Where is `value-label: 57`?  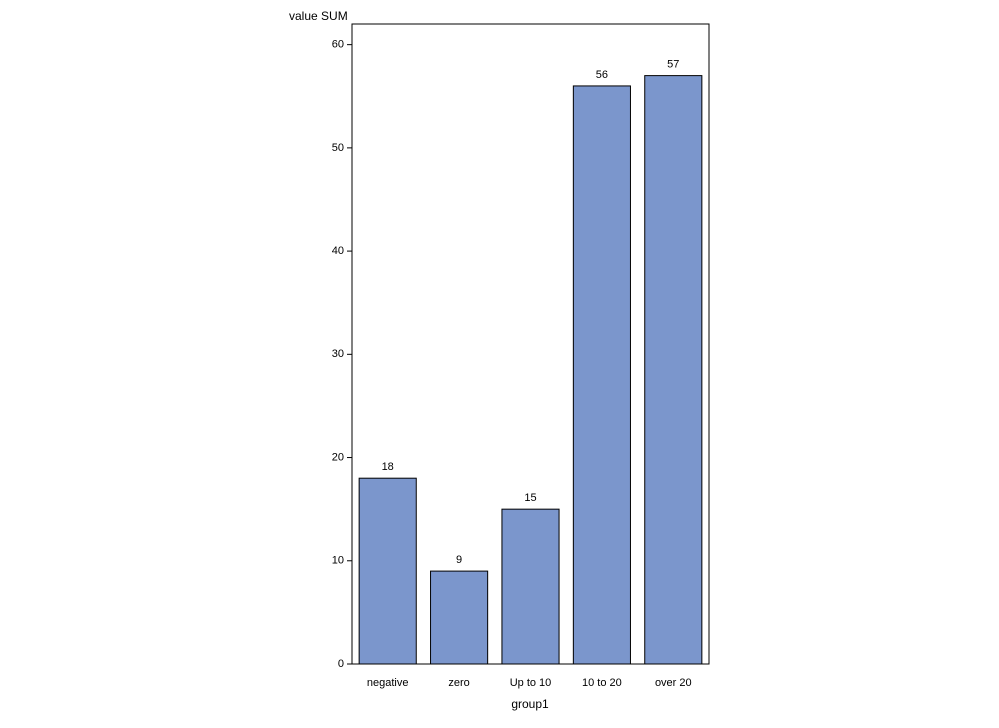 value-label: 57 is located at coordinates (673, 65).